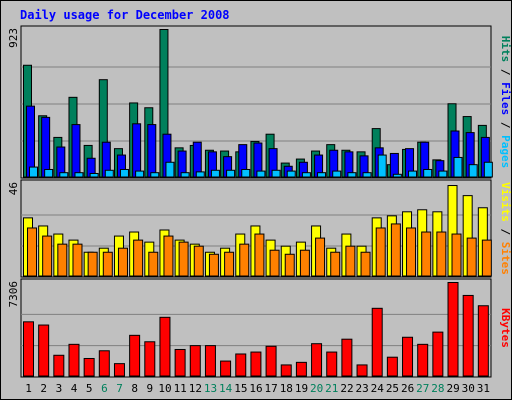  What do you see at coordinates (74, 388) in the screenshot?
I see `x-tick-label: 4` at bounding box center [74, 388].